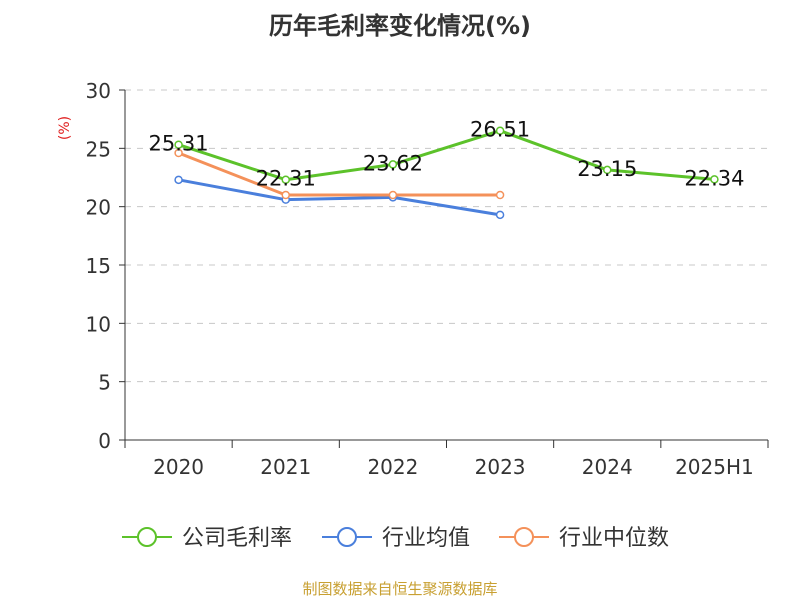  I want to click on x-tick-label: 2021, so click(285, 467).